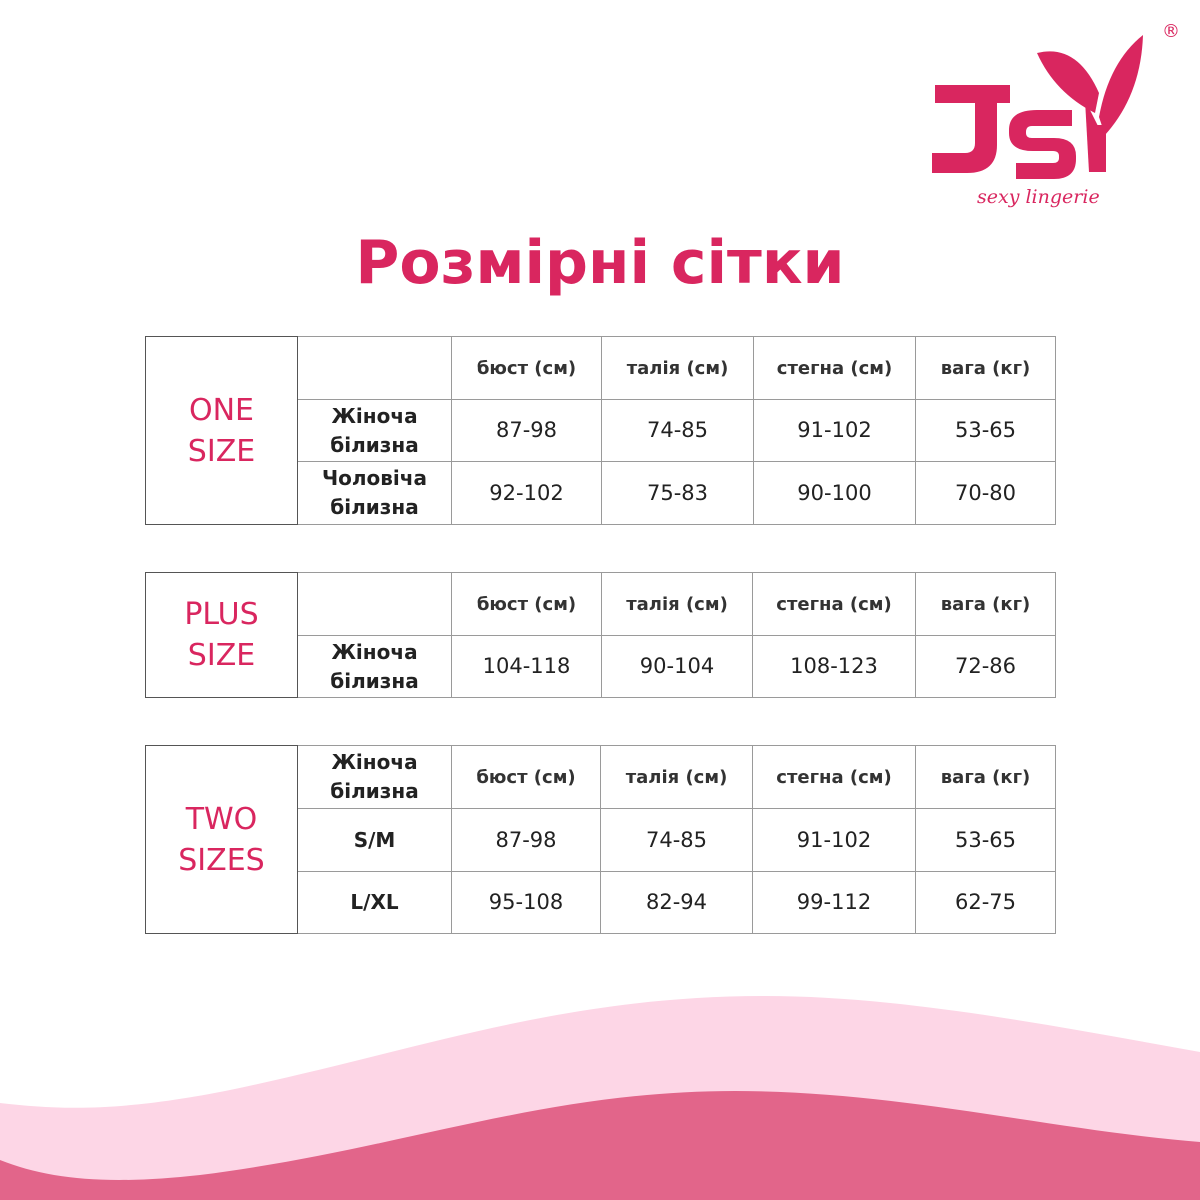  Describe the element at coordinates (1056, 114) in the screenshot. I see `jsy-logo: ® sexy lingerie` at that location.